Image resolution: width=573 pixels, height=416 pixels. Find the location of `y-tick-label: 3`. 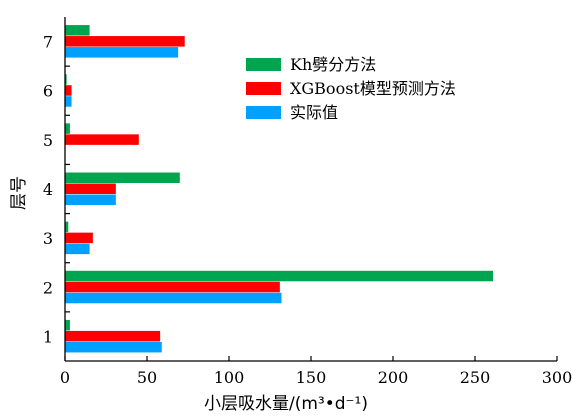

y-tick-label: 3 is located at coordinates (48, 238).